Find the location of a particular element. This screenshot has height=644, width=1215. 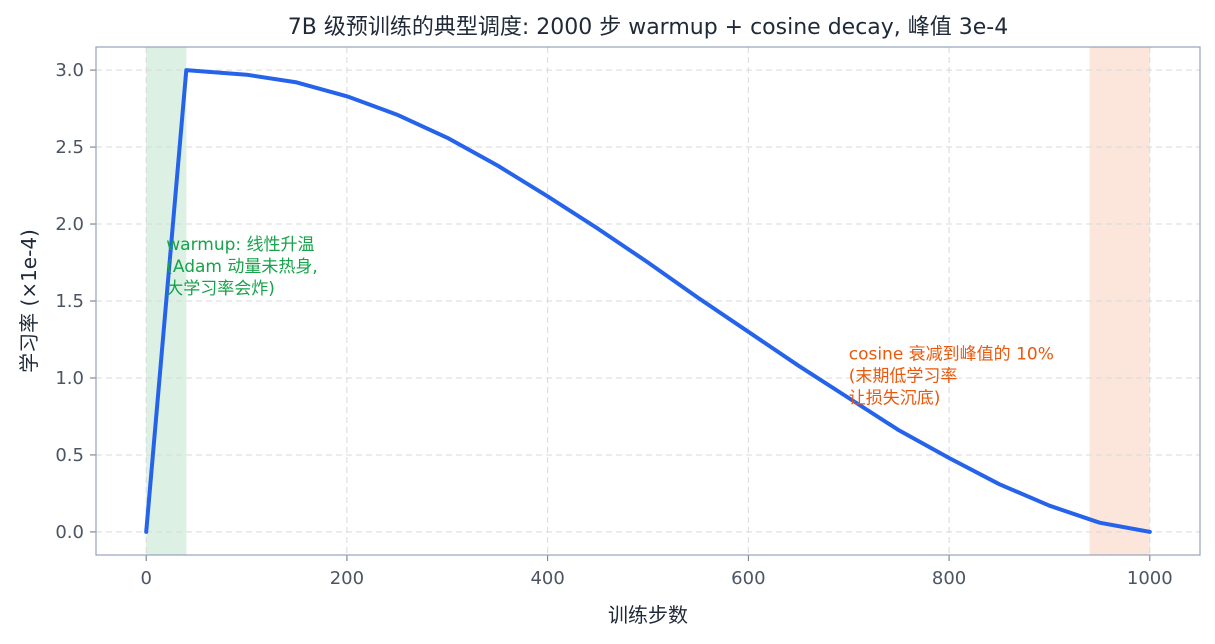

annotation-line: warmup: 线性升温 is located at coordinates (240, 245).